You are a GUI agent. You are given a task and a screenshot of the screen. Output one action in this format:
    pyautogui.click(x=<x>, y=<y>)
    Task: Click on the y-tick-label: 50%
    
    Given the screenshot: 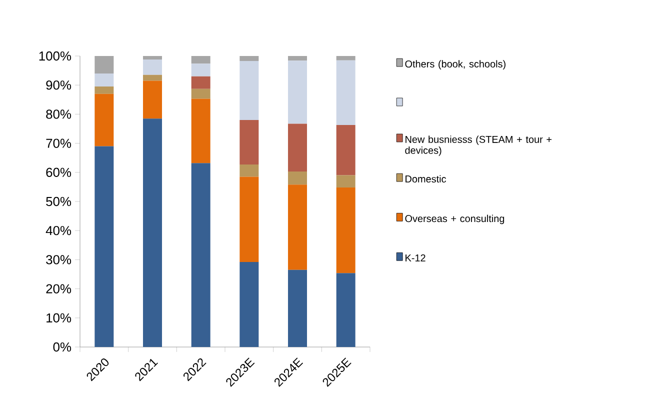 What is the action you would take?
    pyautogui.click(x=59, y=201)
    